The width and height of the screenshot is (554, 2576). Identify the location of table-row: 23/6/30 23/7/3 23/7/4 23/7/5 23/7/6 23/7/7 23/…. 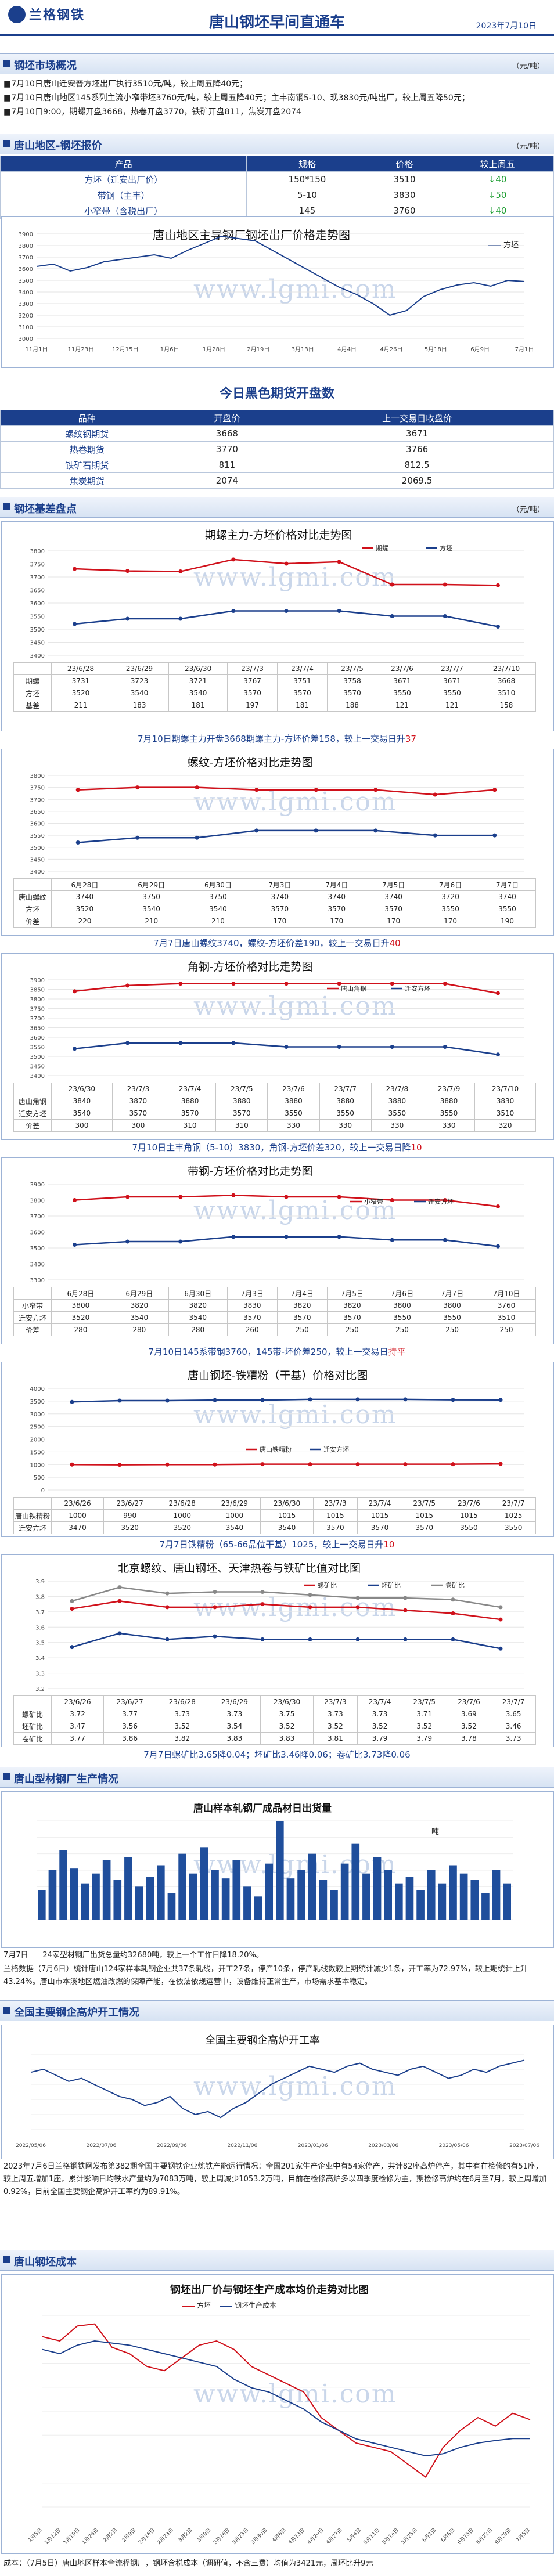
(274, 1089).